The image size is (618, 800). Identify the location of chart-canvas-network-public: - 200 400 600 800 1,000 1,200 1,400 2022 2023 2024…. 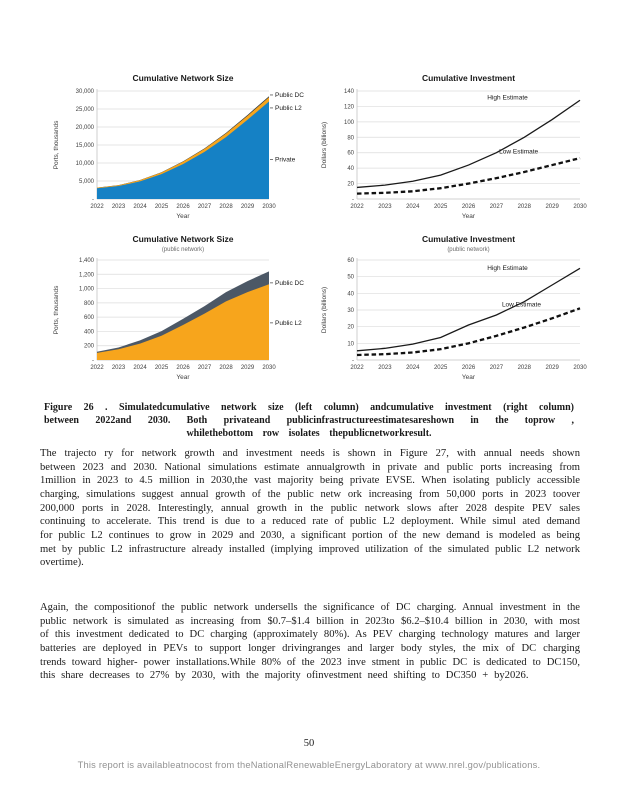
(178, 307).